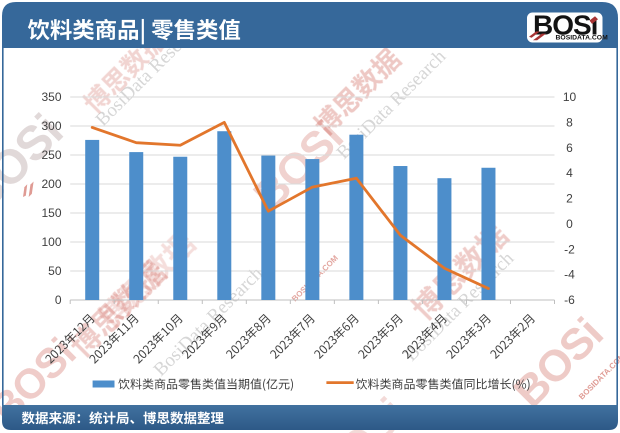 This screenshot has height=433, width=620. I want to click on svg-text: 8, so click(569, 122).